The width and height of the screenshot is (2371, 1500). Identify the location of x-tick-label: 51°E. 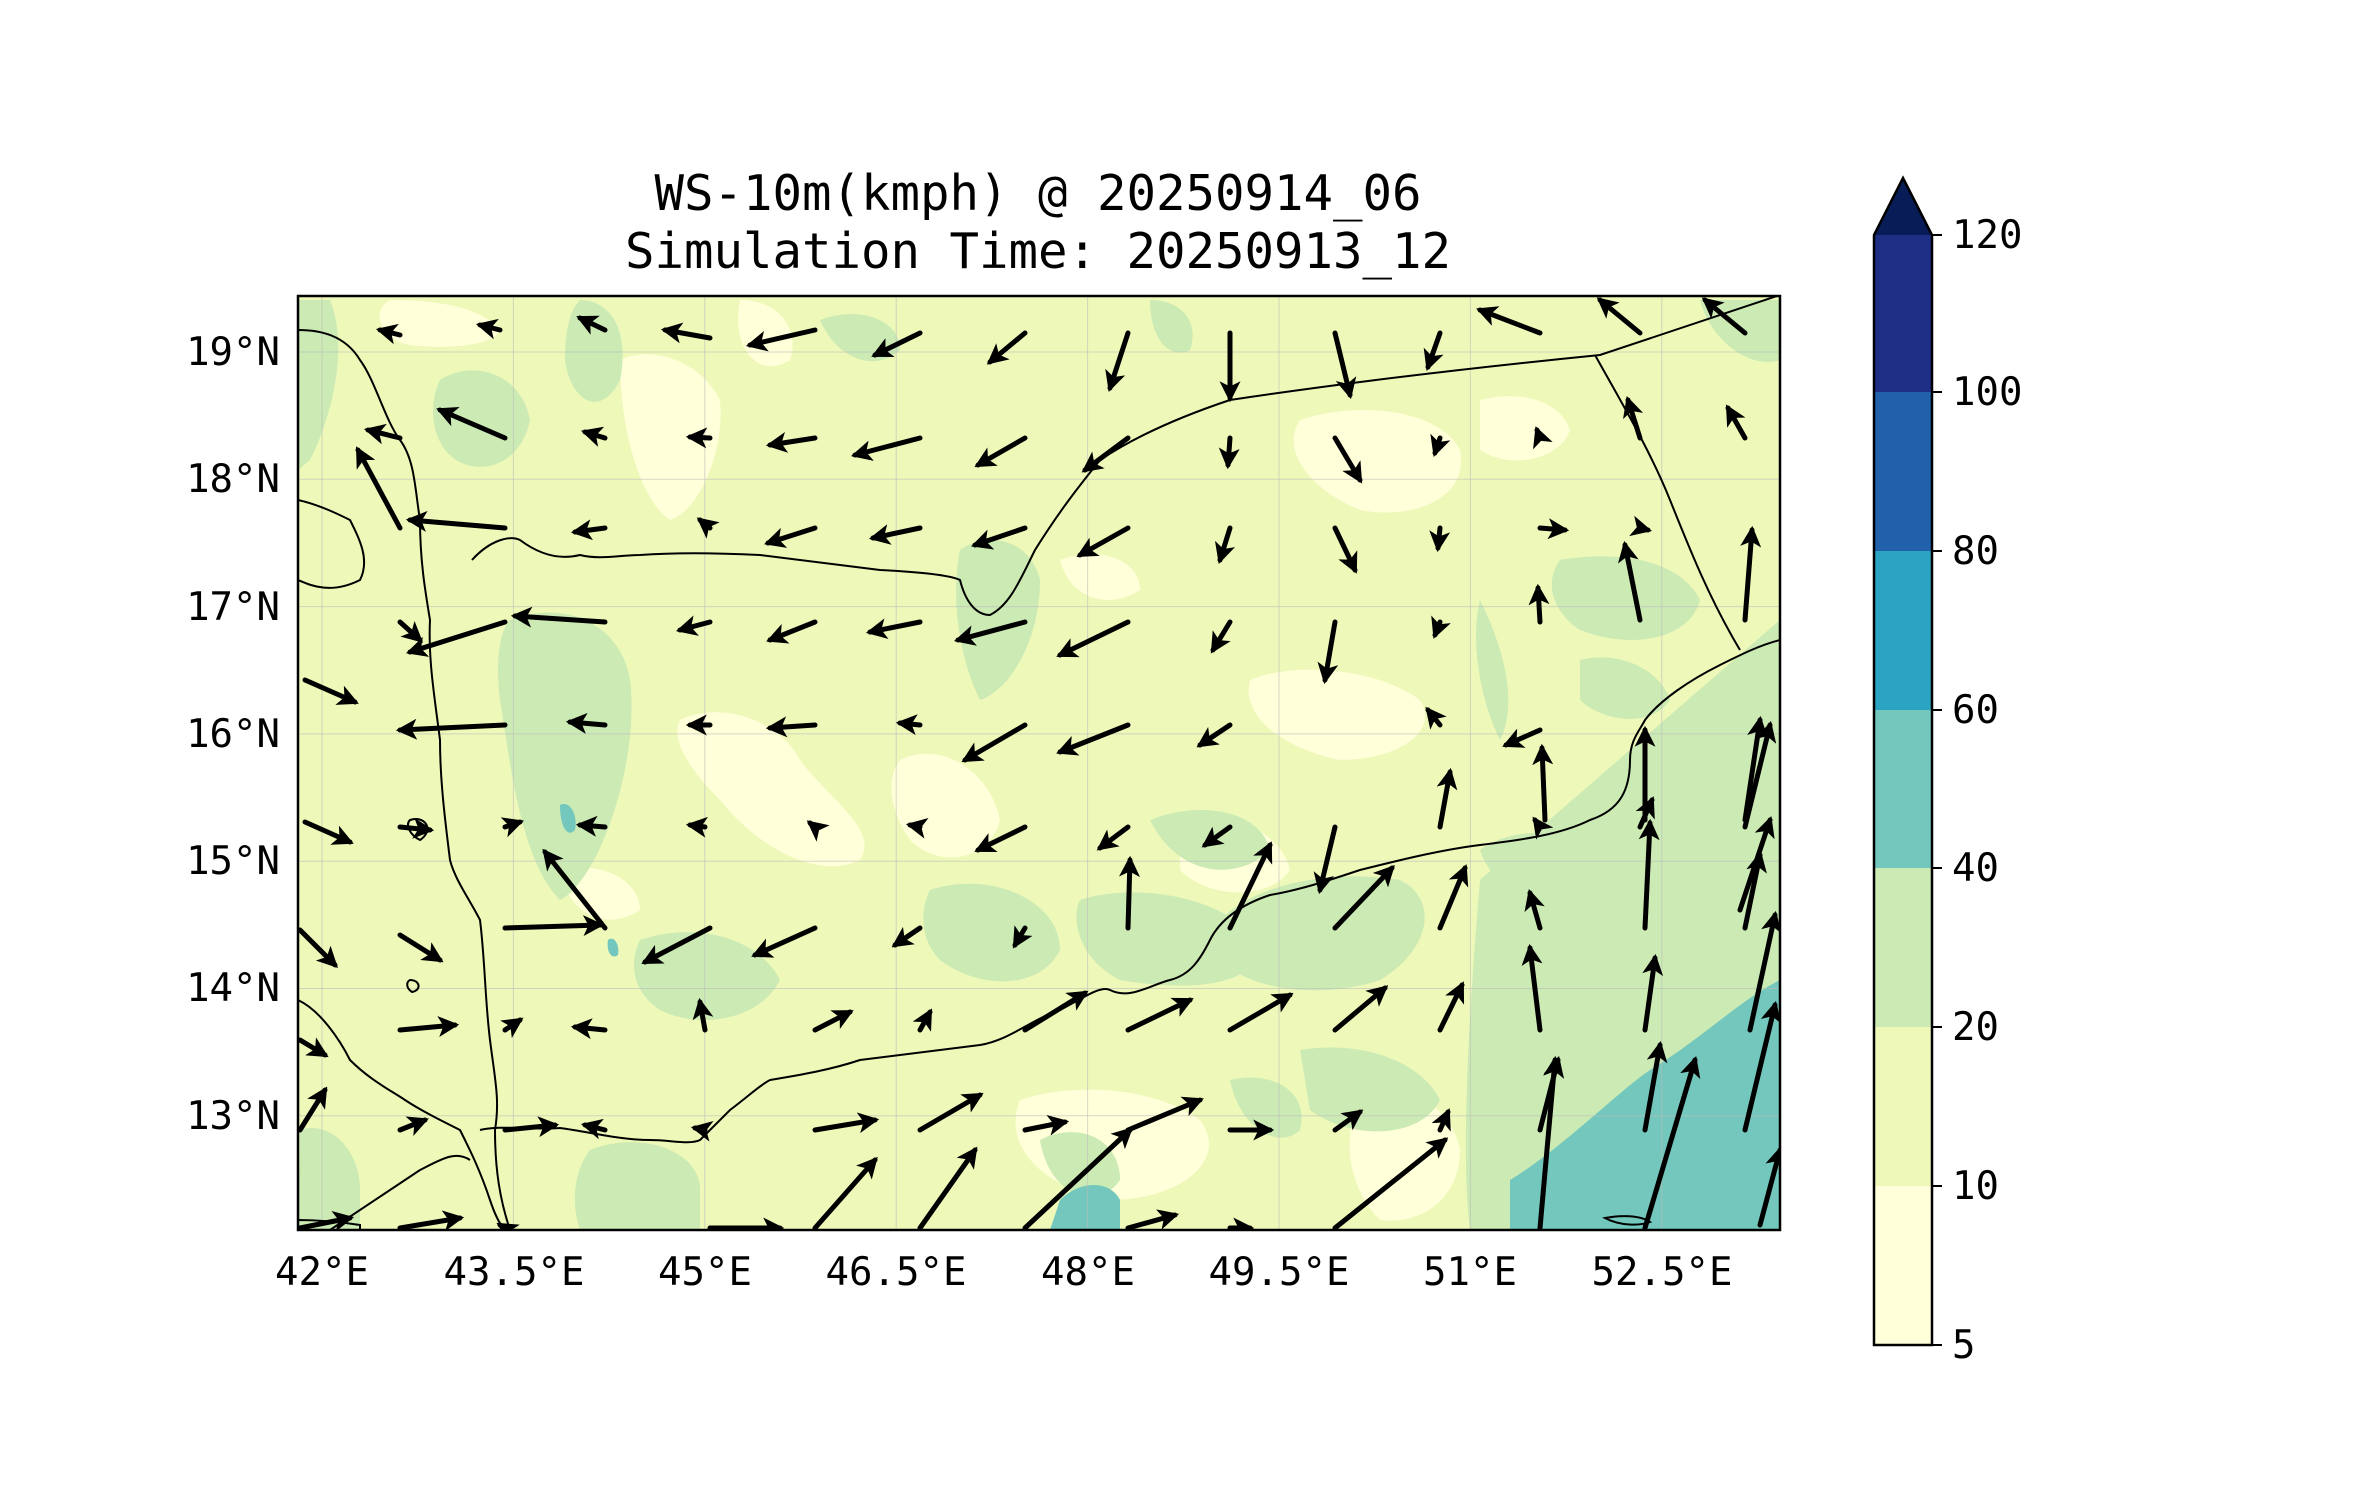
(1470, 1272).